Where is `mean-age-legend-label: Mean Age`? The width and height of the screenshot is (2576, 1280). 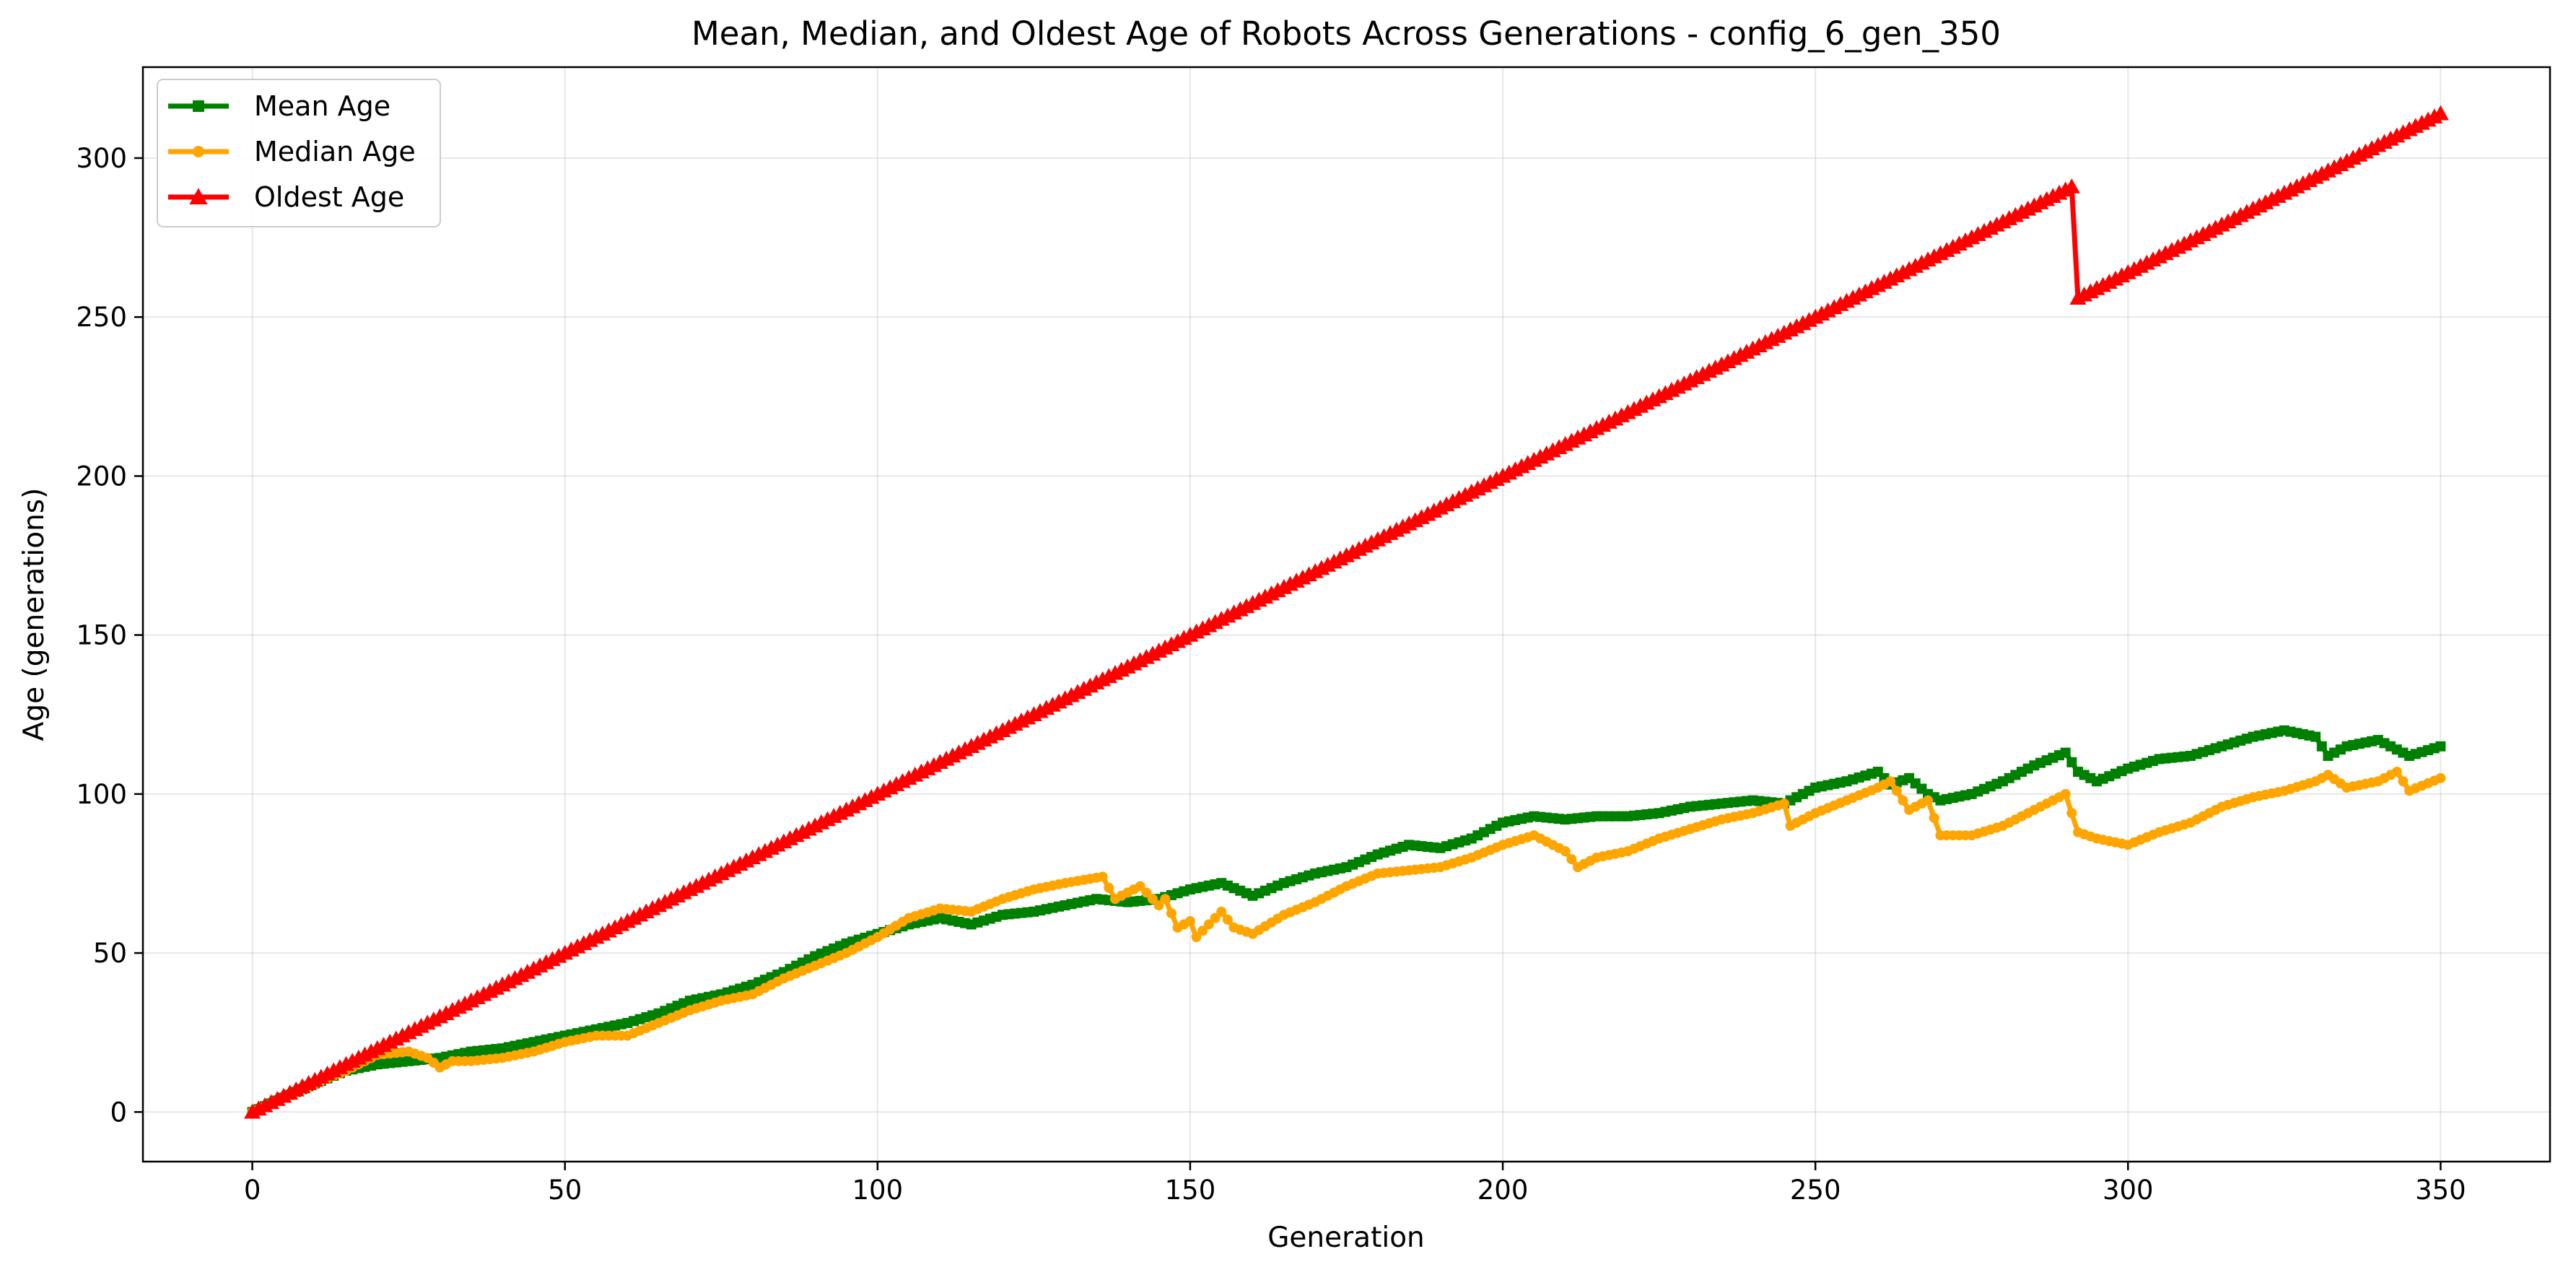 mean-age-legend-label: Mean Age is located at coordinates (322, 106).